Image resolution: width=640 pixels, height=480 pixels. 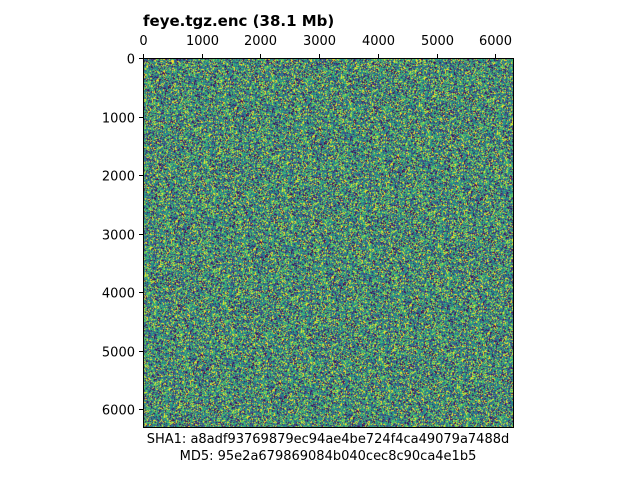 I want to click on x-tick-label: 1000, so click(x=202, y=41).